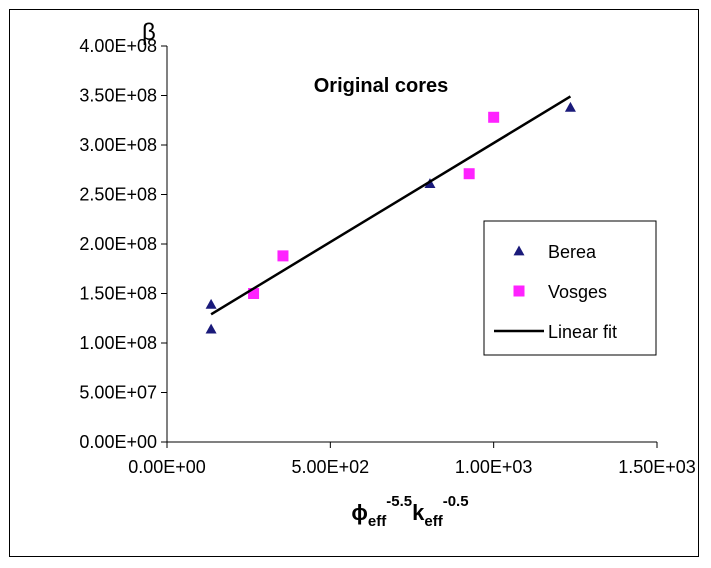 The width and height of the screenshot is (711, 568). What do you see at coordinates (118, 442) in the screenshot?
I see `y-tick-label: 0.00E+00` at bounding box center [118, 442].